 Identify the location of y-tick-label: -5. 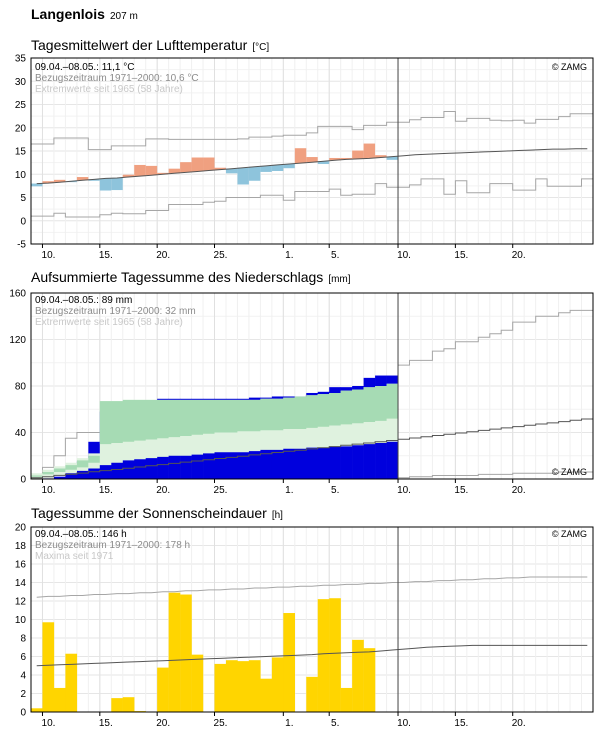
(21, 245).